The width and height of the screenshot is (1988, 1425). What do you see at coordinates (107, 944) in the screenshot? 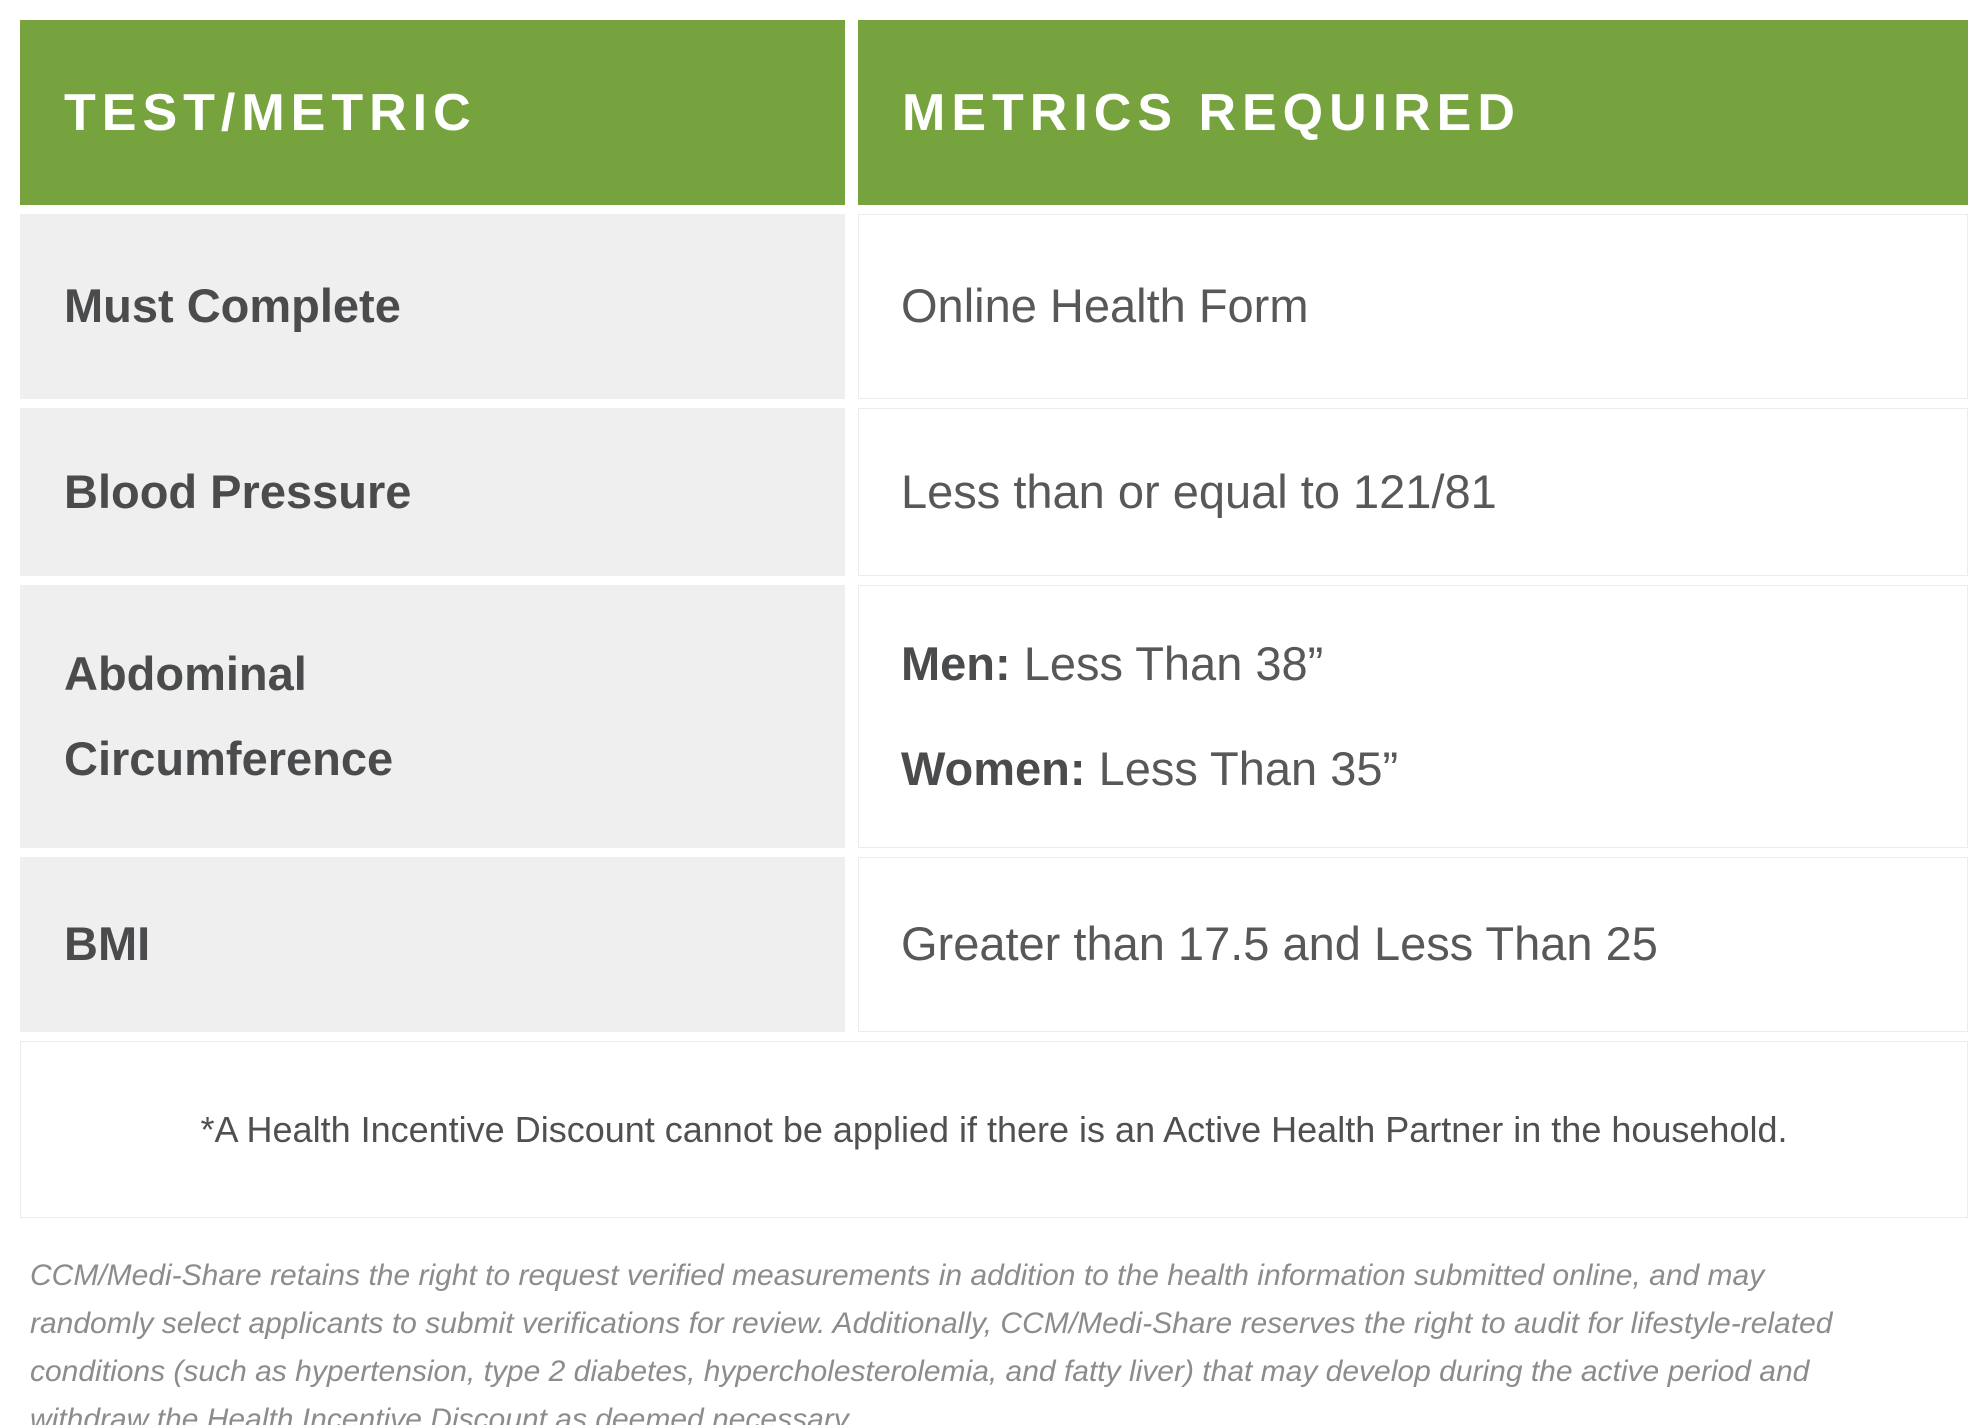
I see `metric-label: BMI` at bounding box center [107, 944].